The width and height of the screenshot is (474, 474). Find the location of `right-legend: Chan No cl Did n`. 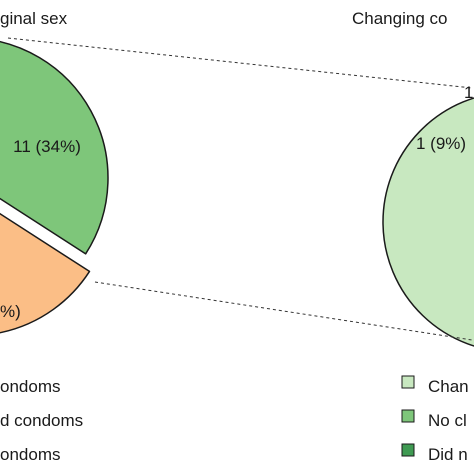

right-legend: Chan No cl Did n is located at coordinates (435, 419).